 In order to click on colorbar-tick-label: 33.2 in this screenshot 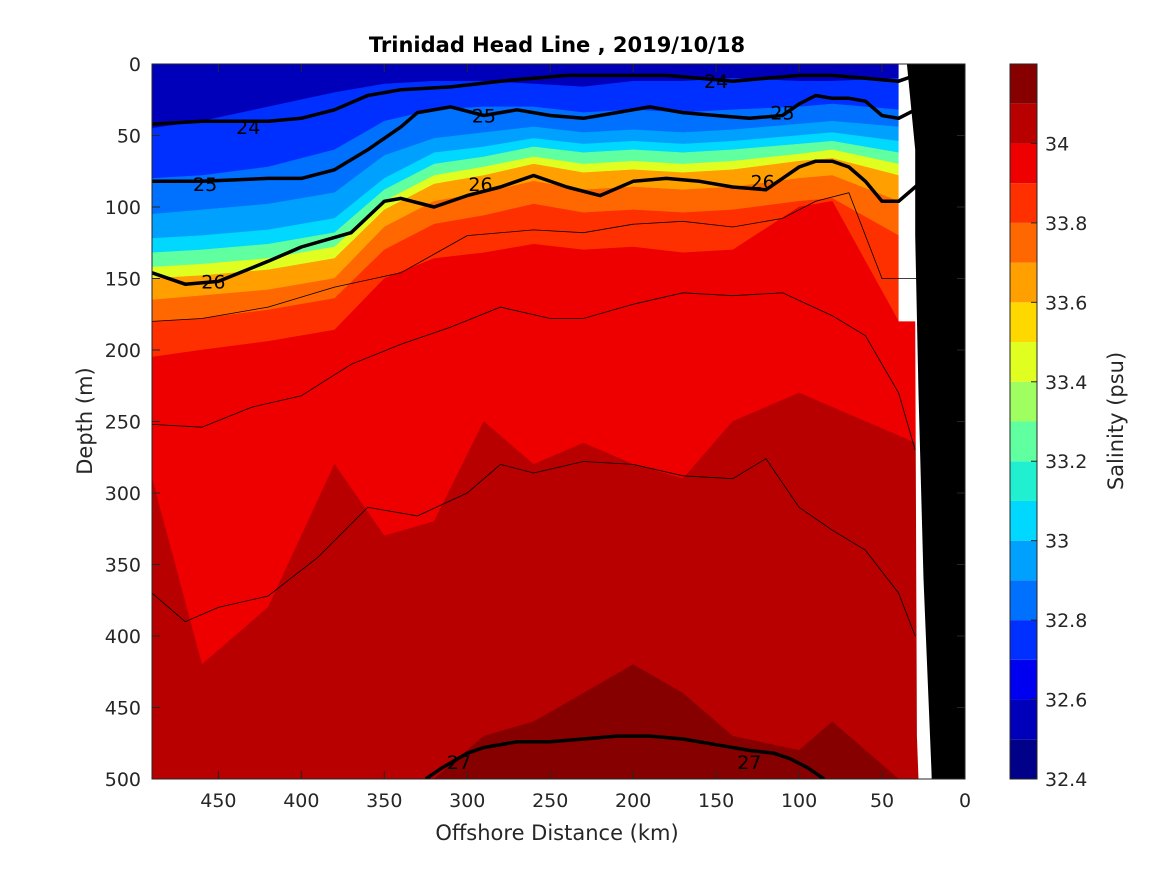, I will do `click(1066, 462)`.